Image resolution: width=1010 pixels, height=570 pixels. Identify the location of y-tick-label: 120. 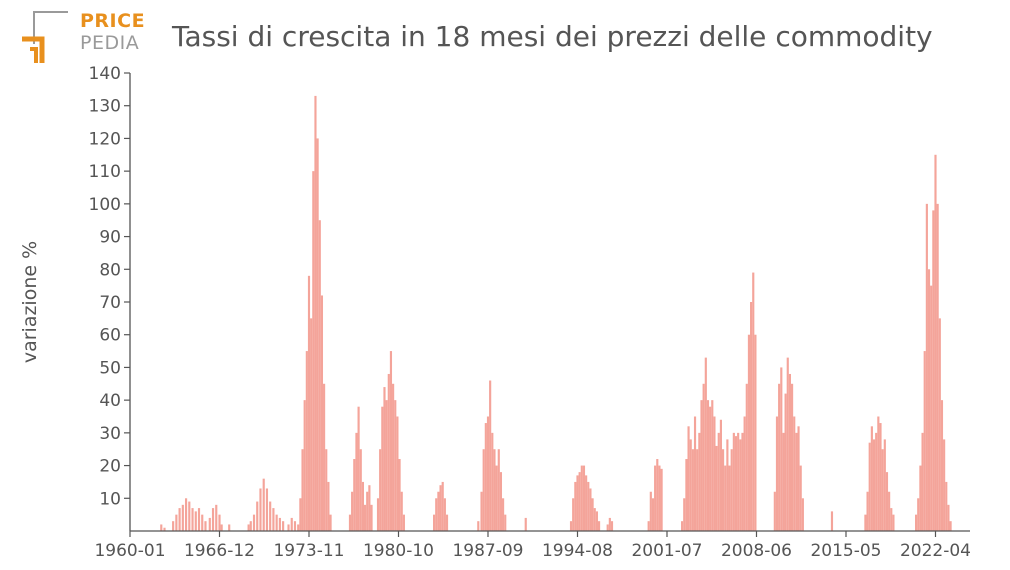
(105, 139).